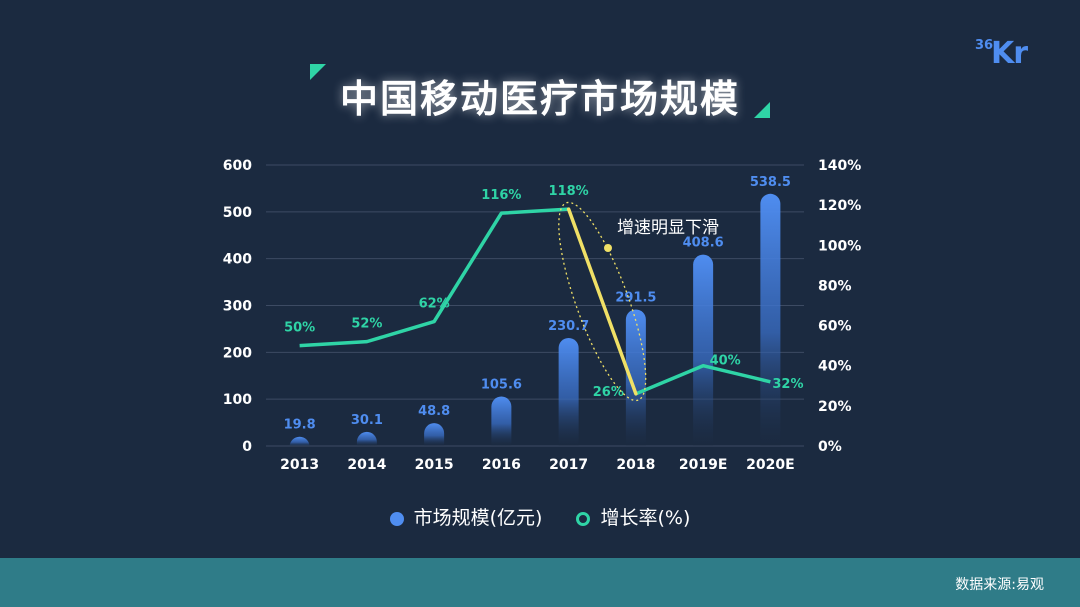  What do you see at coordinates (237, 213) in the screenshot?
I see `y-left-tick-label: 500` at bounding box center [237, 213].